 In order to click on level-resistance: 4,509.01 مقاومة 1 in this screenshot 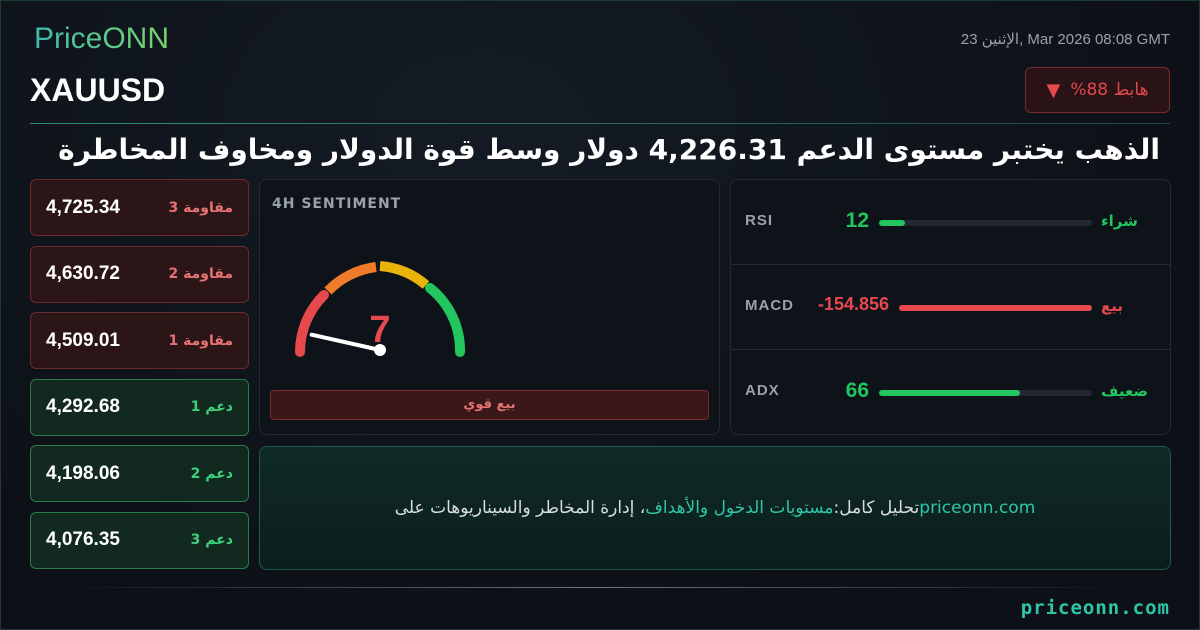, I will do `click(139, 340)`.